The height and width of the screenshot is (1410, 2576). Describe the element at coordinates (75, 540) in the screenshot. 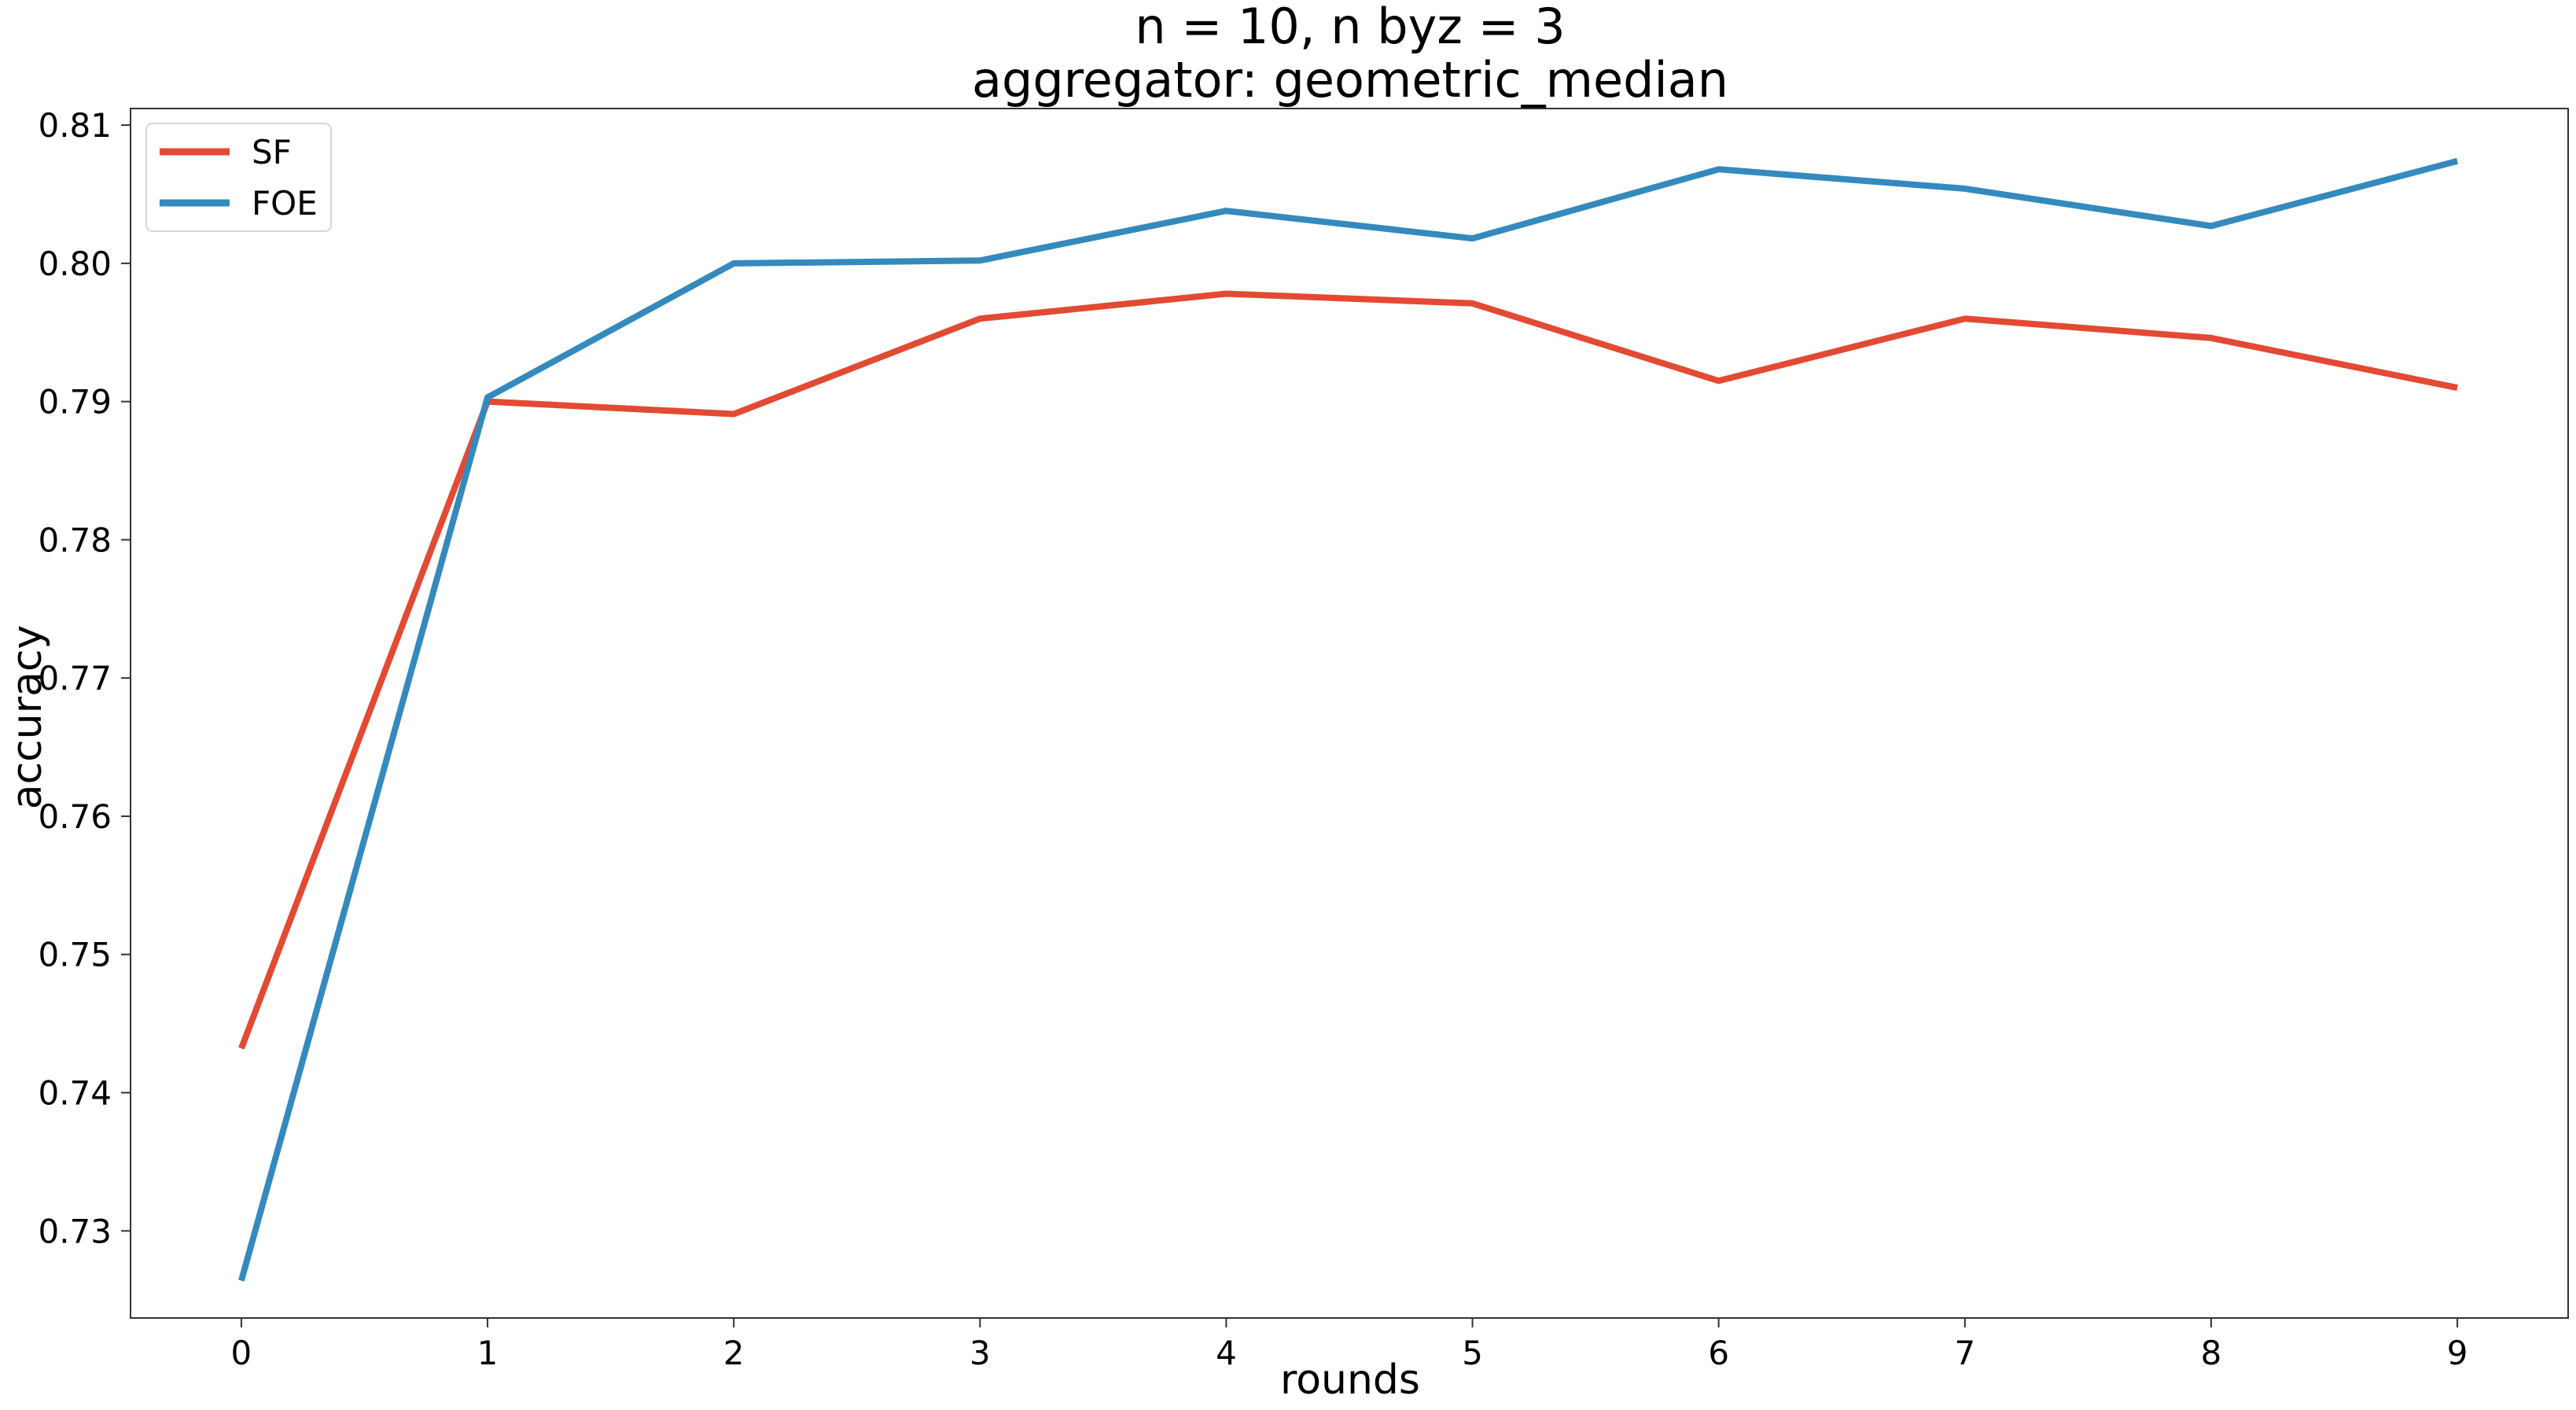

I see `y-tick-label: 0.78` at that location.